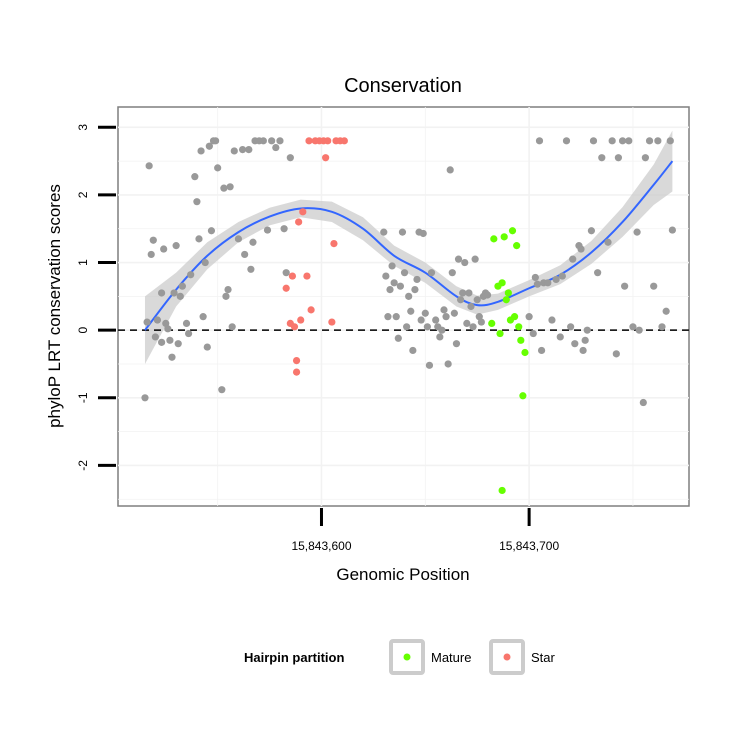  What do you see at coordinates (294, 657) in the screenshot?
I see `legend-title: Hairpin partition` at bounding box center [294, 657].